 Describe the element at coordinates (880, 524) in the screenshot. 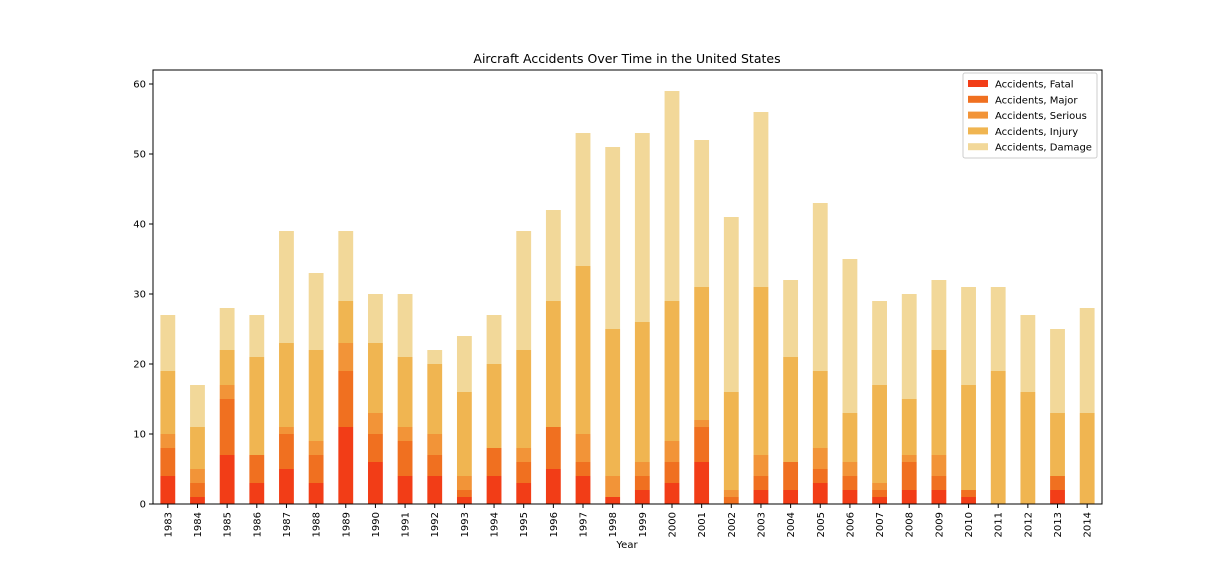

I see `x-tick-label: 2007` at that location.